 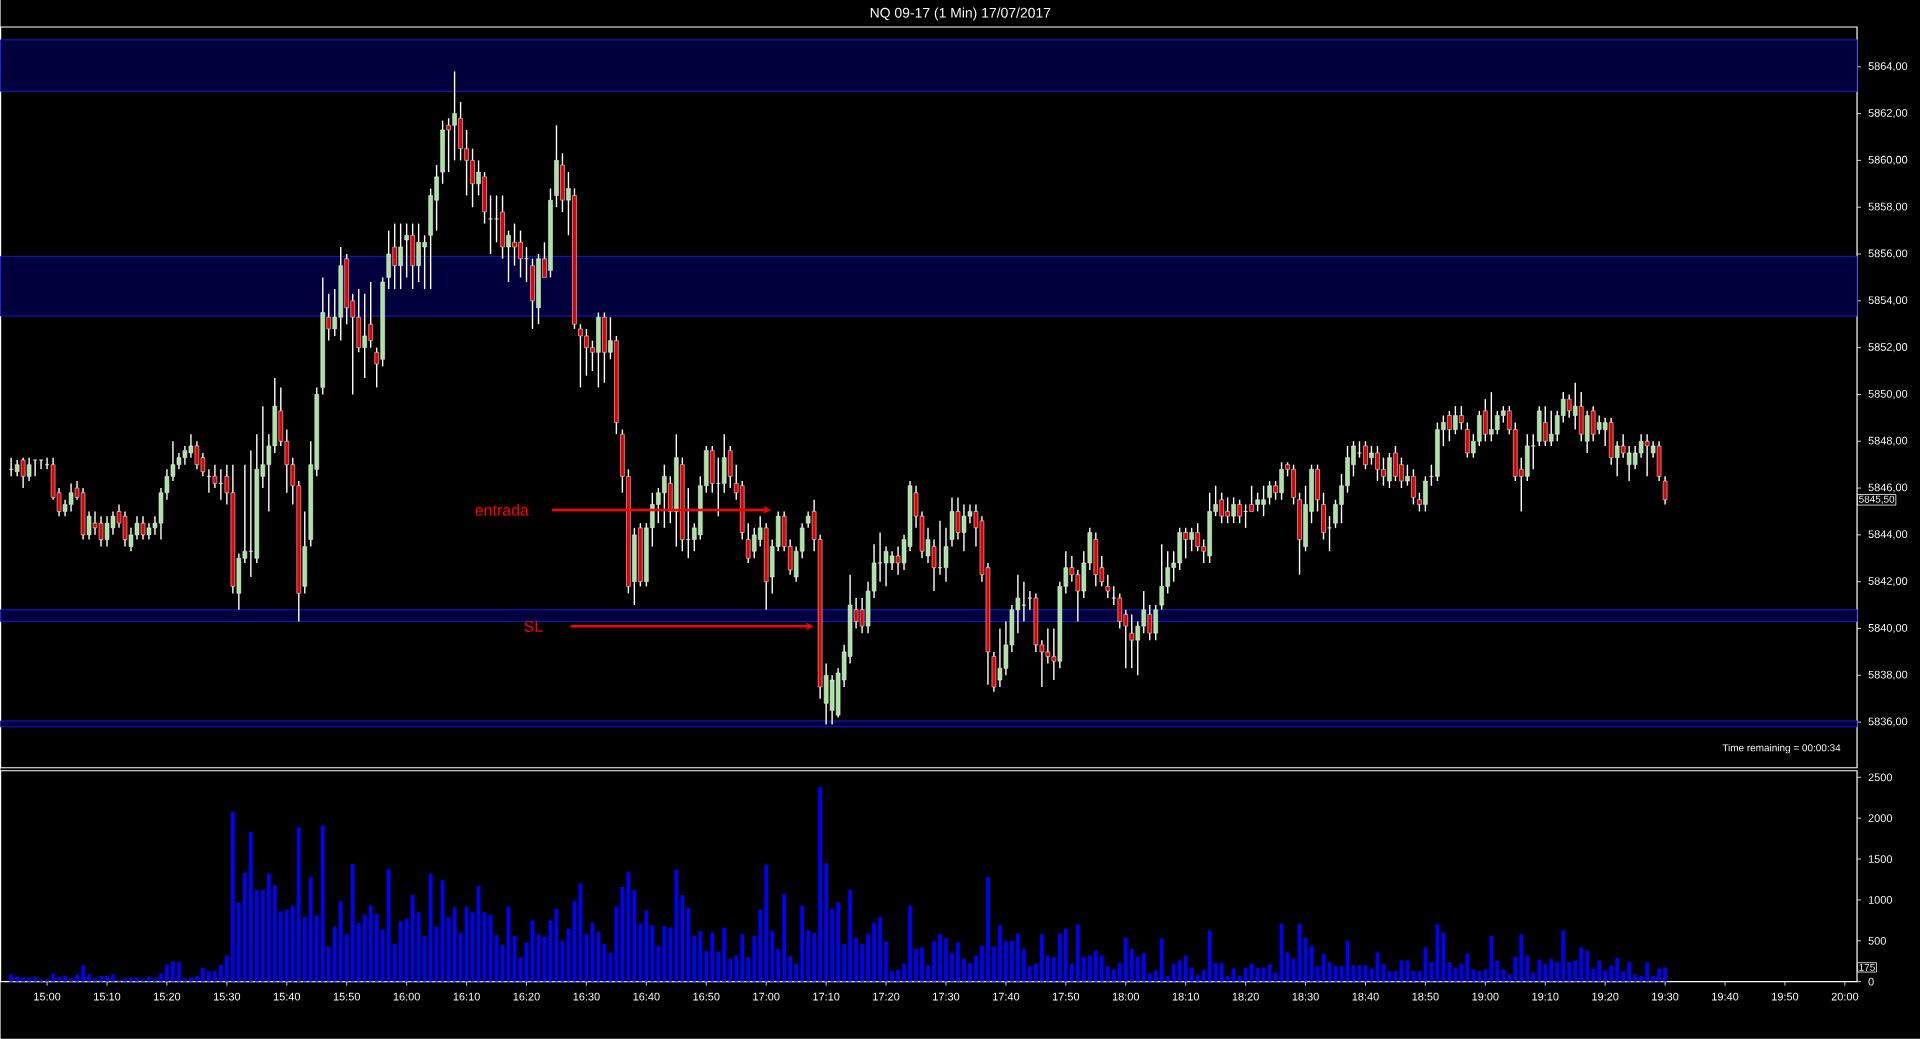 What do you see at coordinates (1485, 996) in the screenshot?
I see `x-tick-label: 19:00` at bounding box center [1485, 996].